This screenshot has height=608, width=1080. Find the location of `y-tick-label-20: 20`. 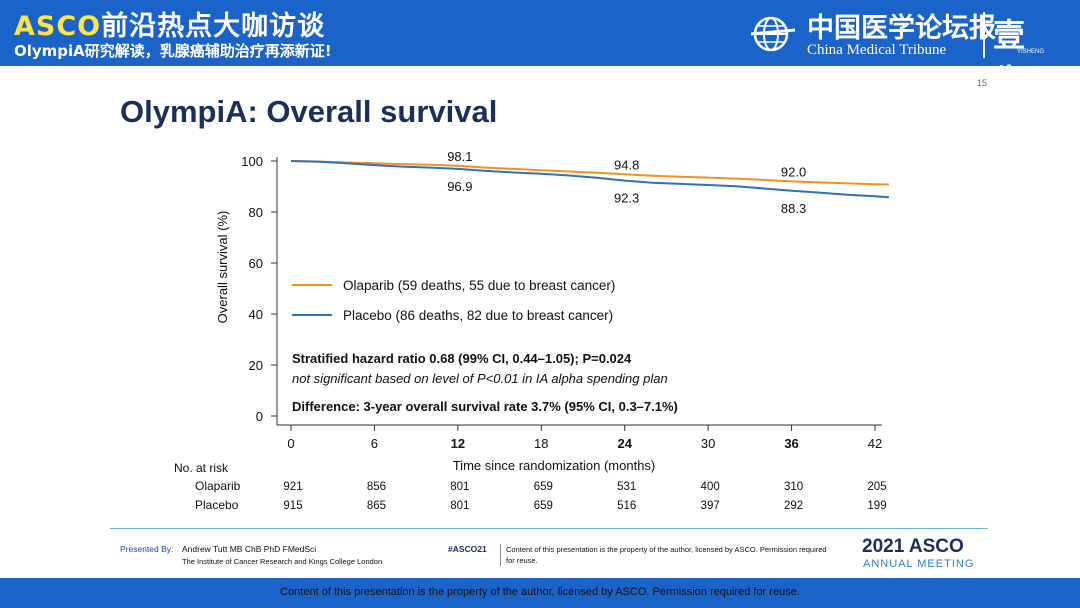

y-tick-label-20: 20 is located at coordinates (256, 365).